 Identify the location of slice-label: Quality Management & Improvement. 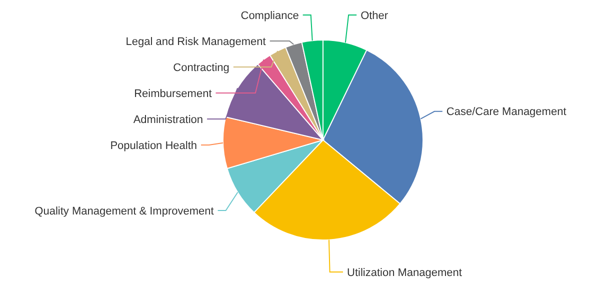
(124, 211).